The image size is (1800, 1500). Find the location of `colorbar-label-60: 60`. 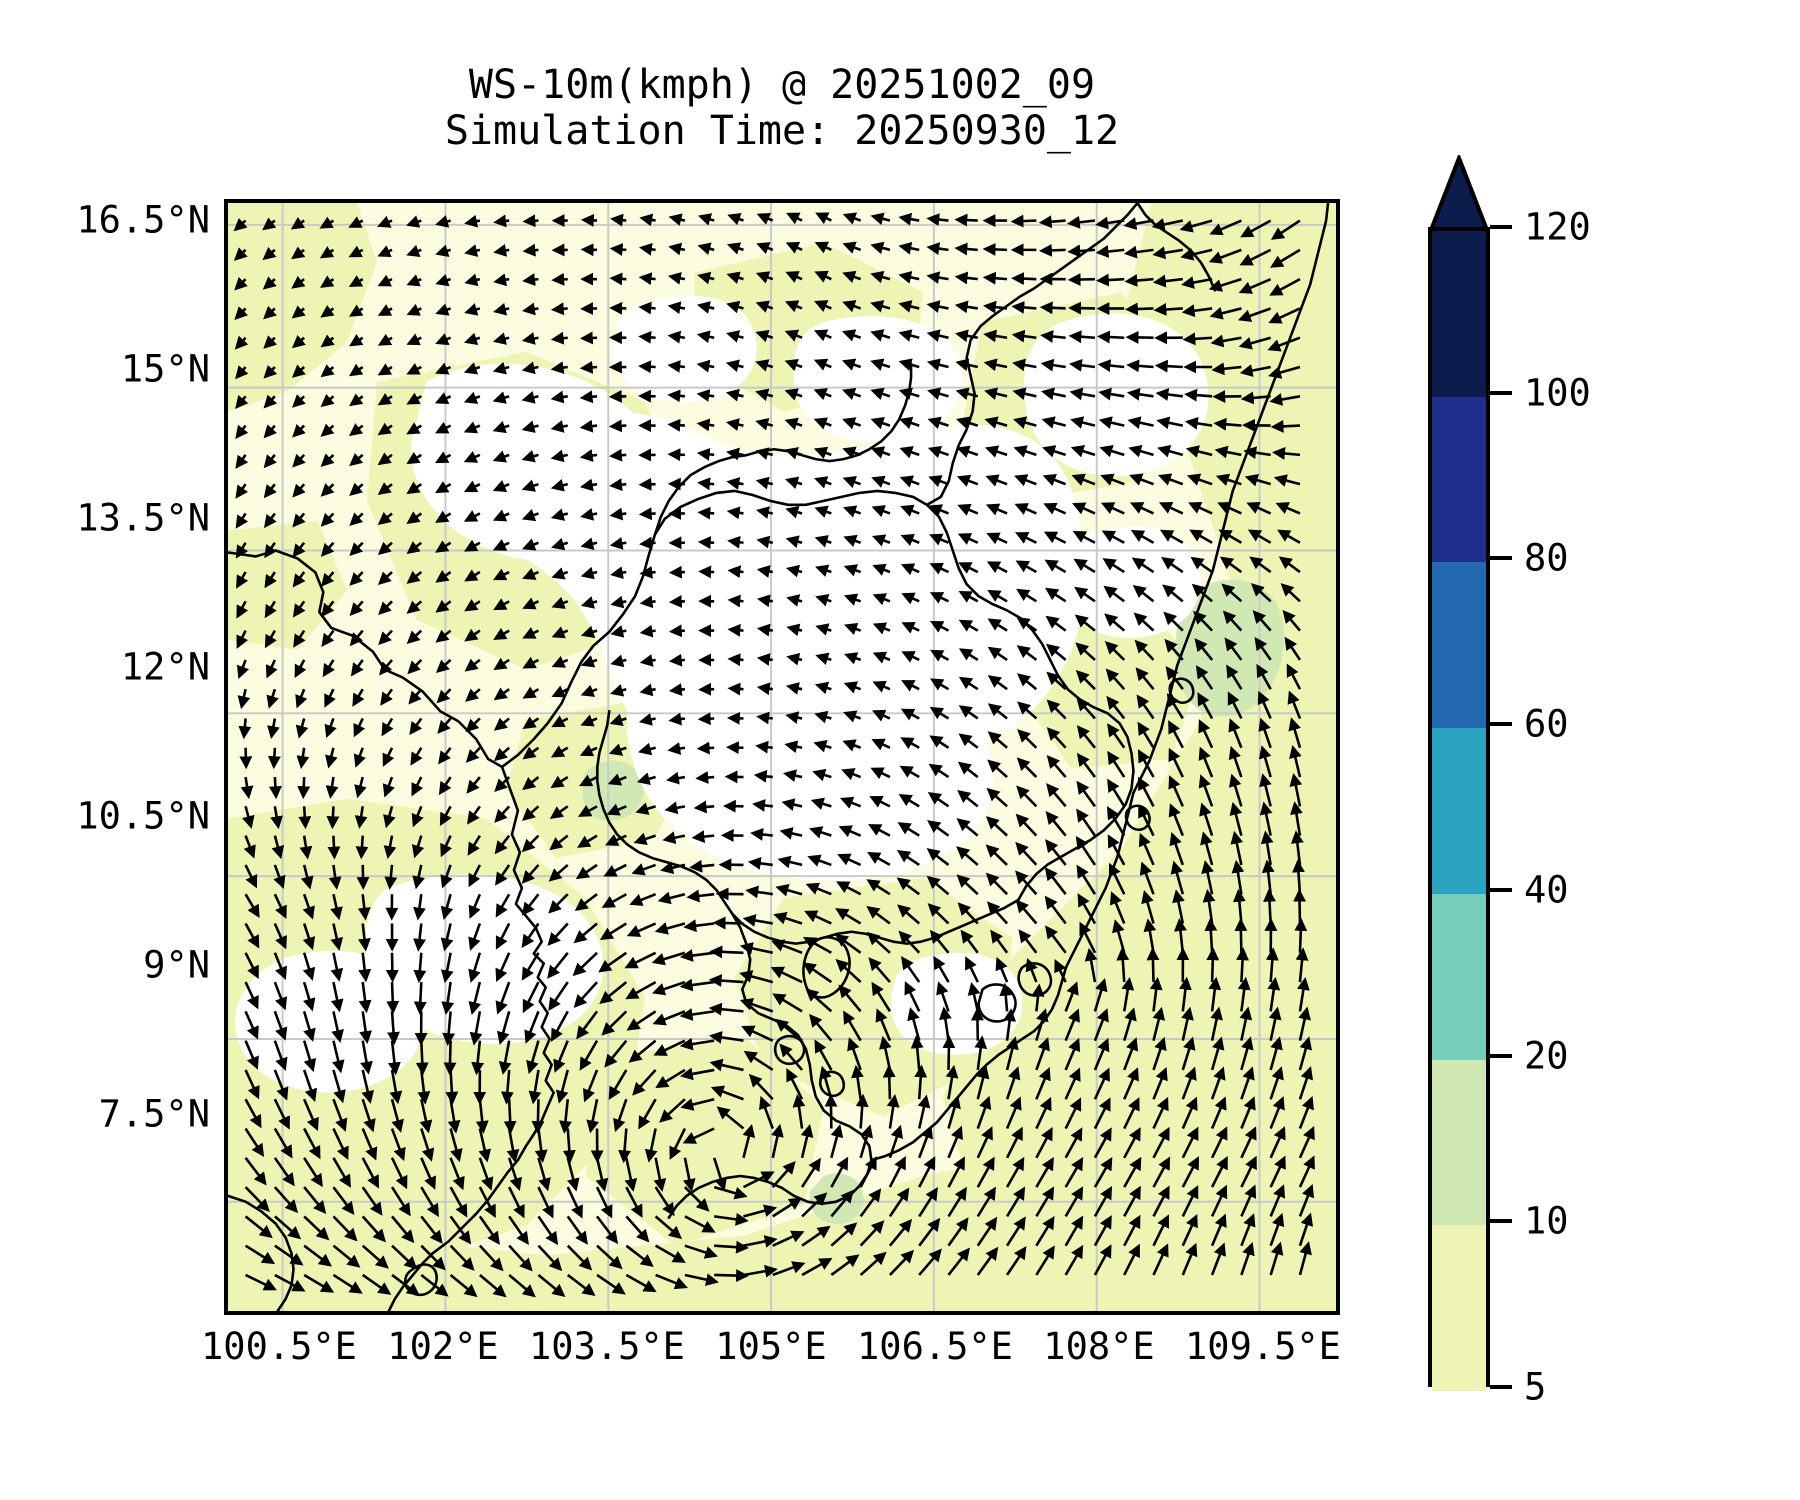

colorbar-label-60: 60 is located at coordinates (1546, 724).